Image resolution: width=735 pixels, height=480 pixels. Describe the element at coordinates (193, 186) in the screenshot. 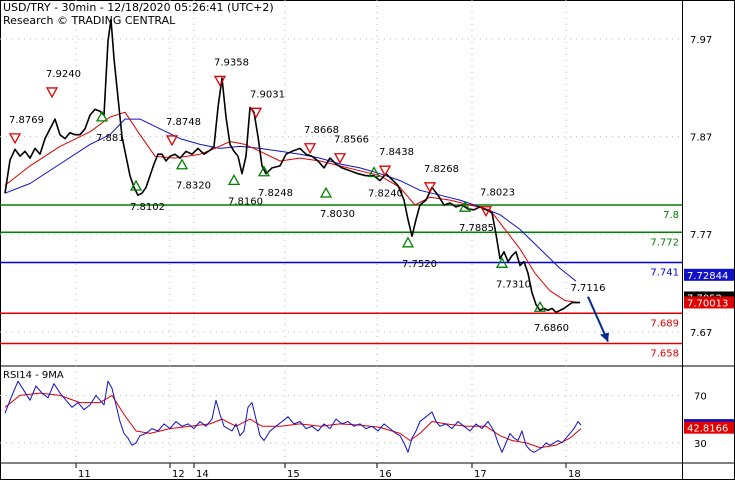

I see `marker-label: 7.8320` at that location.